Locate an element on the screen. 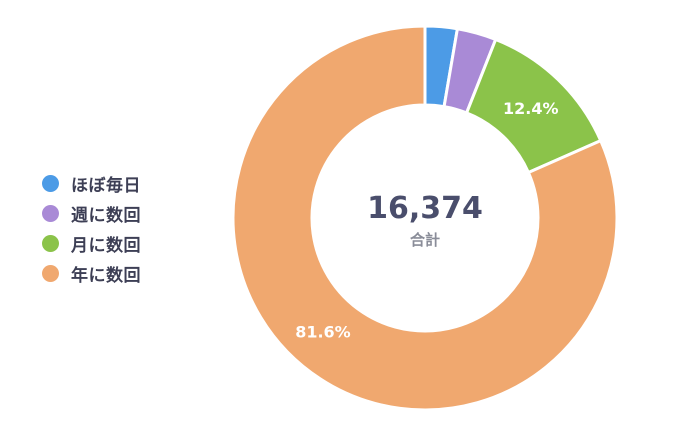  slice-label-monthly: 12.4% is located at coordinates (531, 108).